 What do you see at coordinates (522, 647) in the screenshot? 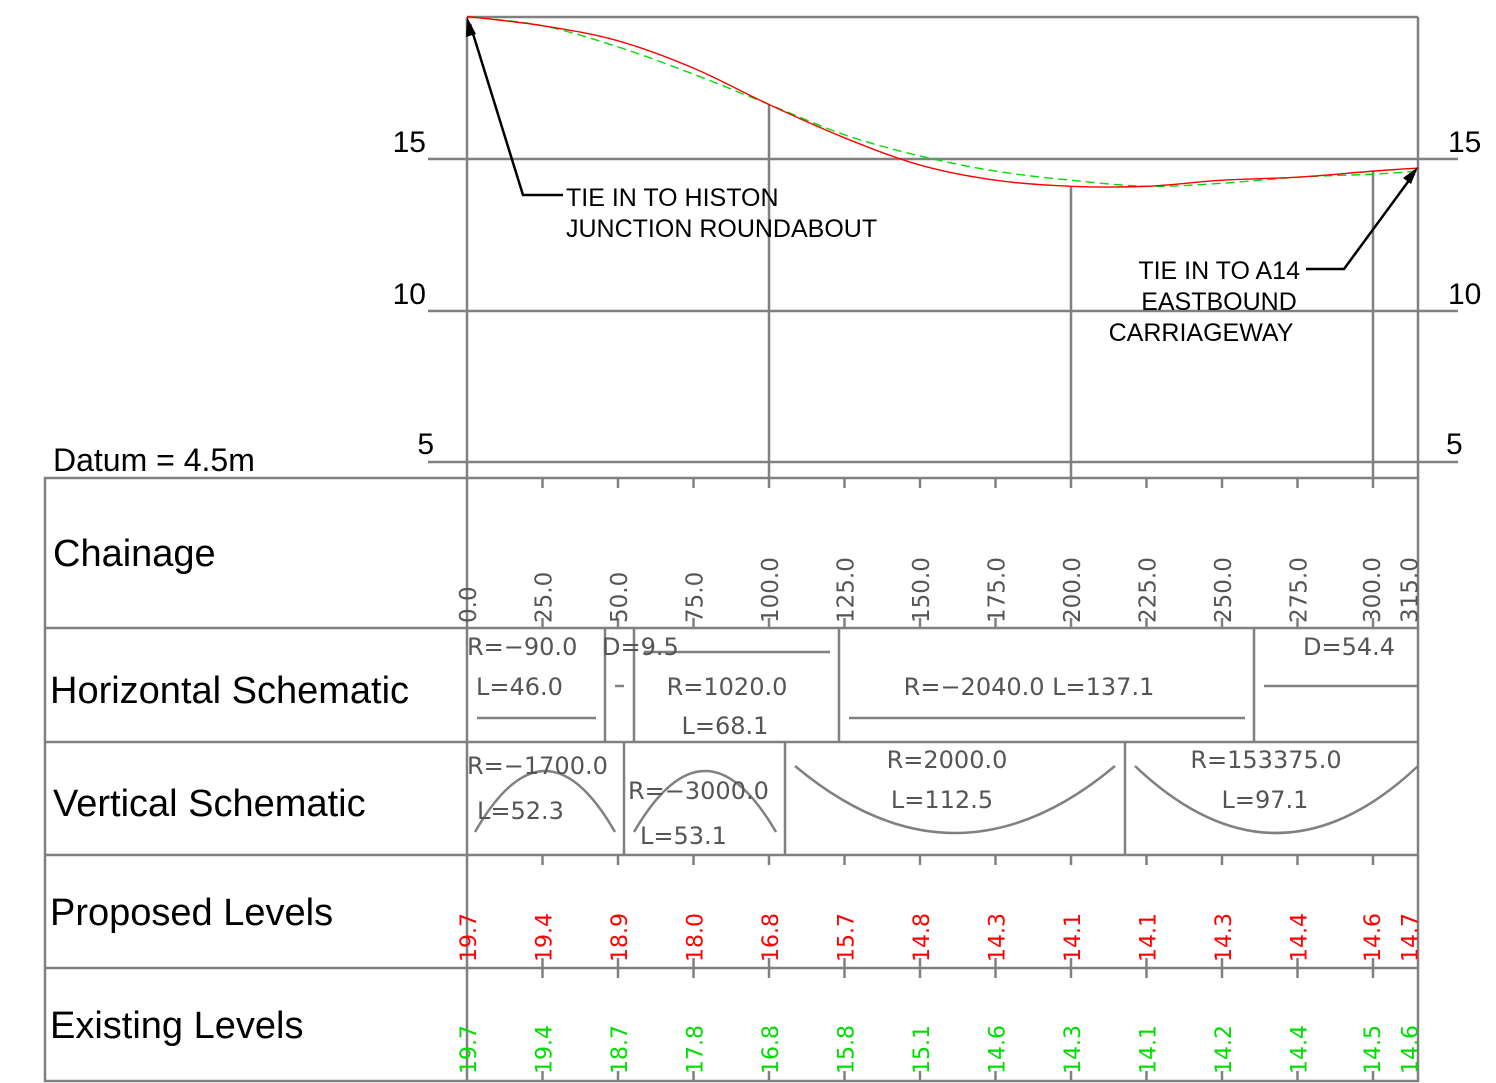
I see `hz-element-1-radius: R=−90.0` at bounding box center [522, 647].